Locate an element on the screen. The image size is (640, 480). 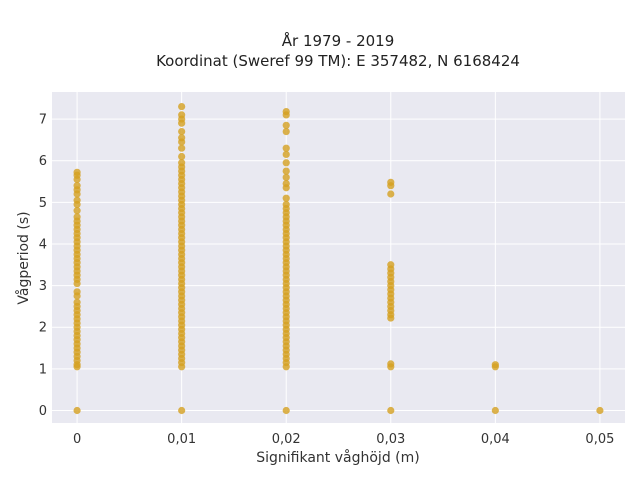
y-tick-label-2: 2 is located at coordinates (43, 328).